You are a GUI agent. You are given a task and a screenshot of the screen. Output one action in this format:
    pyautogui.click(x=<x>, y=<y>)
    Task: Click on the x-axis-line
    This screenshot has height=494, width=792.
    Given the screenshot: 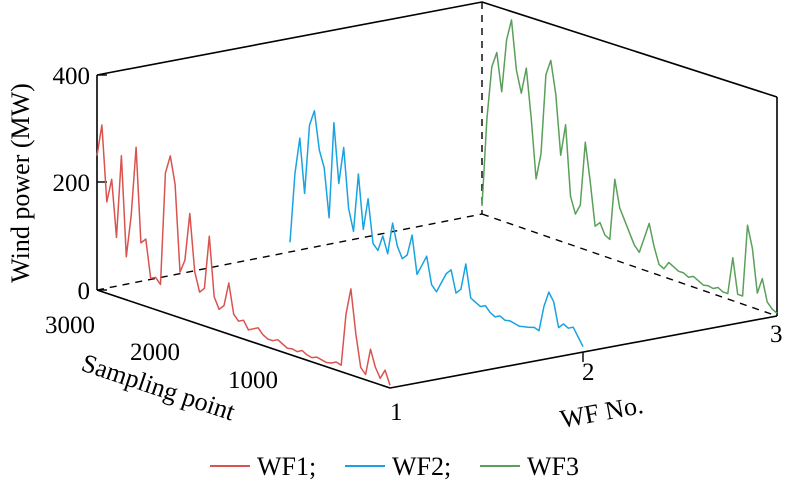 What is the action you would take?
    pyautogui.click(x=243, y=339)
    